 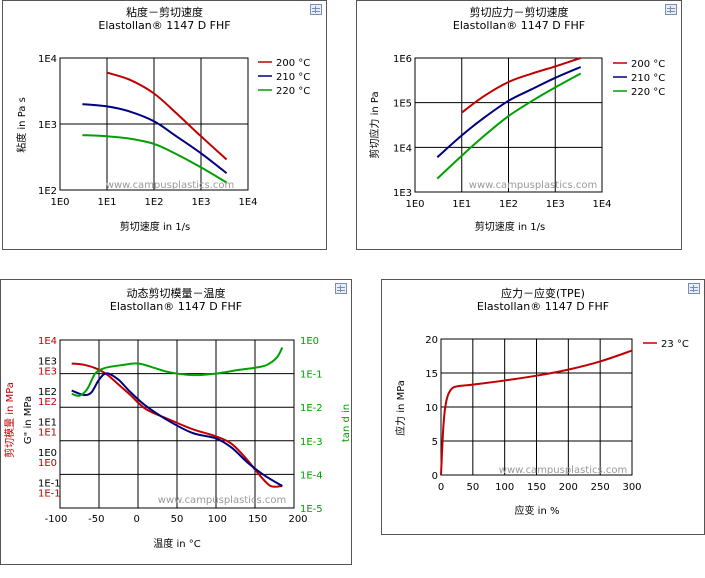 I want to click on x-tick-label: -100, so click(x=56, y=519).